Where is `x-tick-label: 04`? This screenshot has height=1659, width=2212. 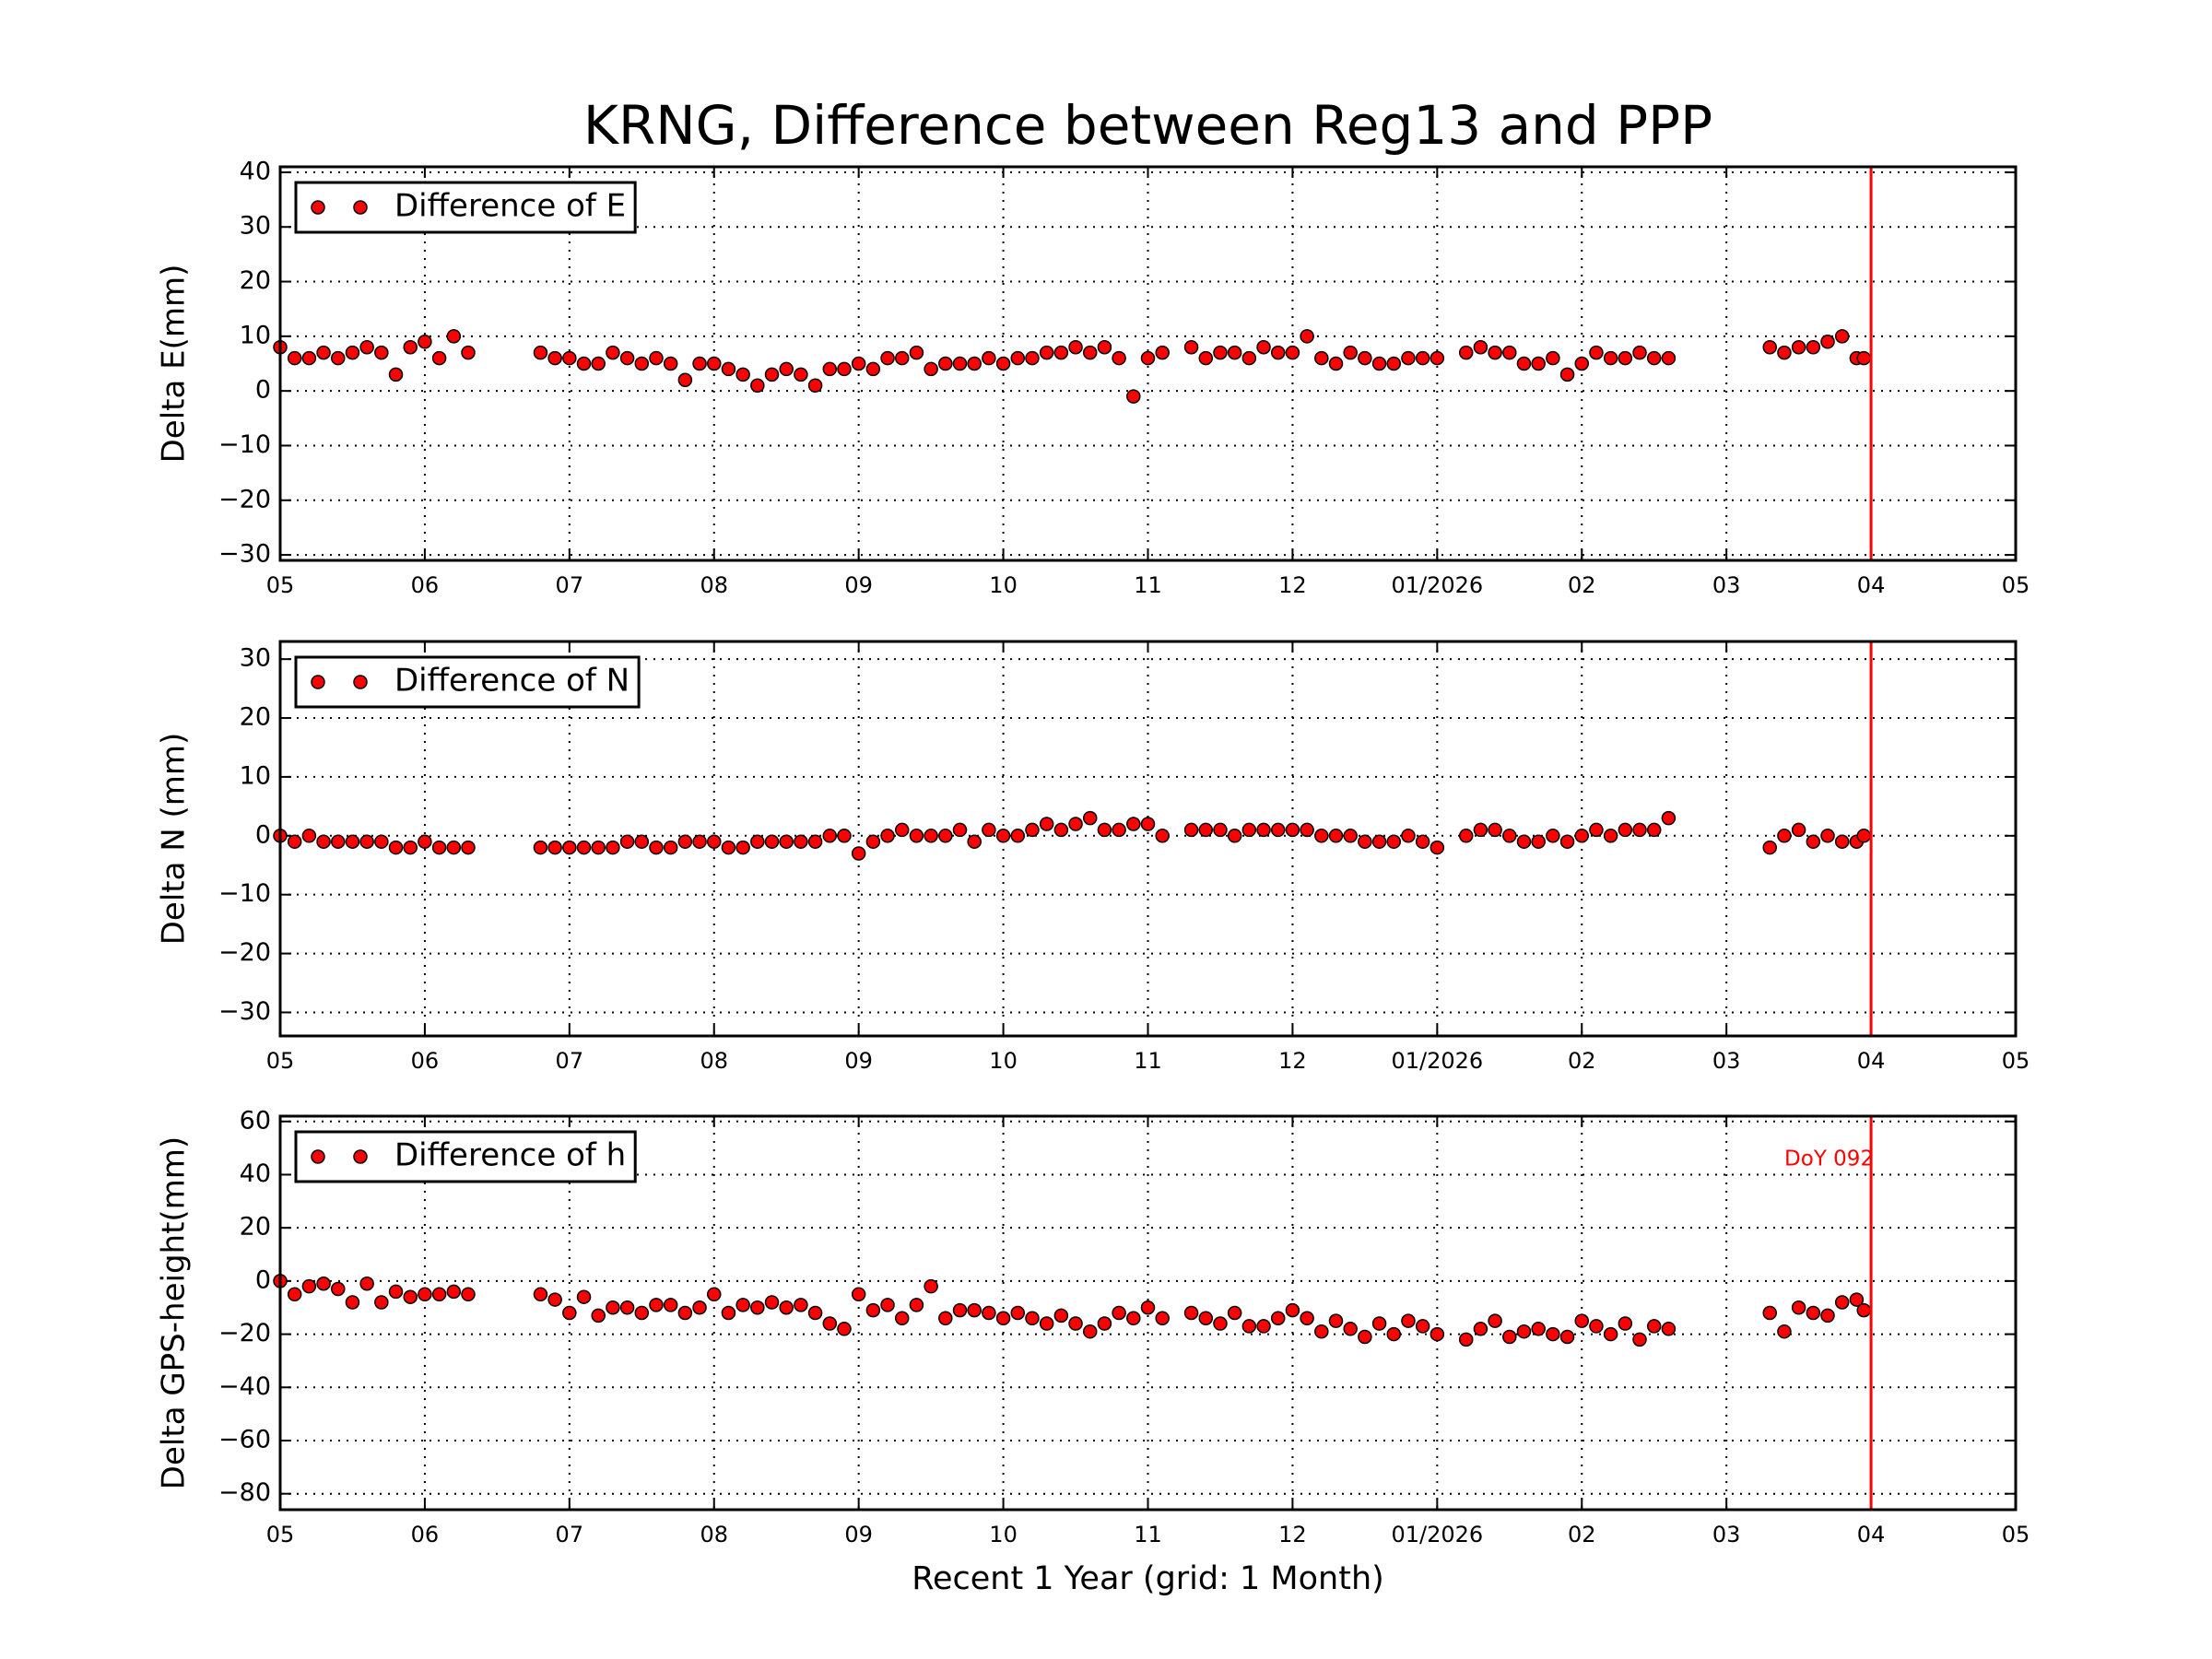
x-tick-label: 04 is located at coordinates (1871, 1534).